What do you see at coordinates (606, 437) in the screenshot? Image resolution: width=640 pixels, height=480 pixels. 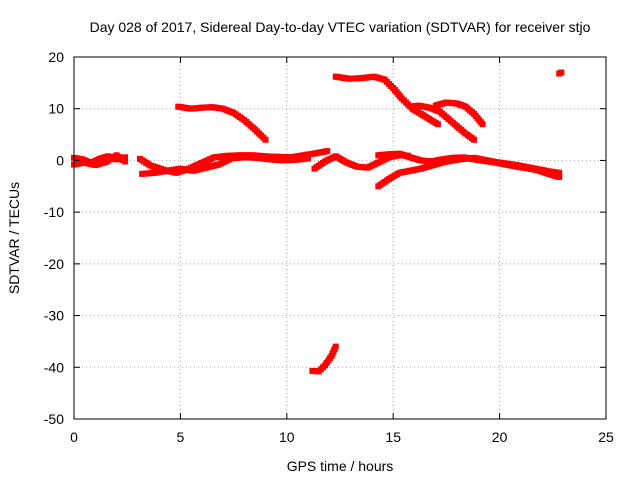 I see `x-tick-label: 25` at bounding box center [606, 437].